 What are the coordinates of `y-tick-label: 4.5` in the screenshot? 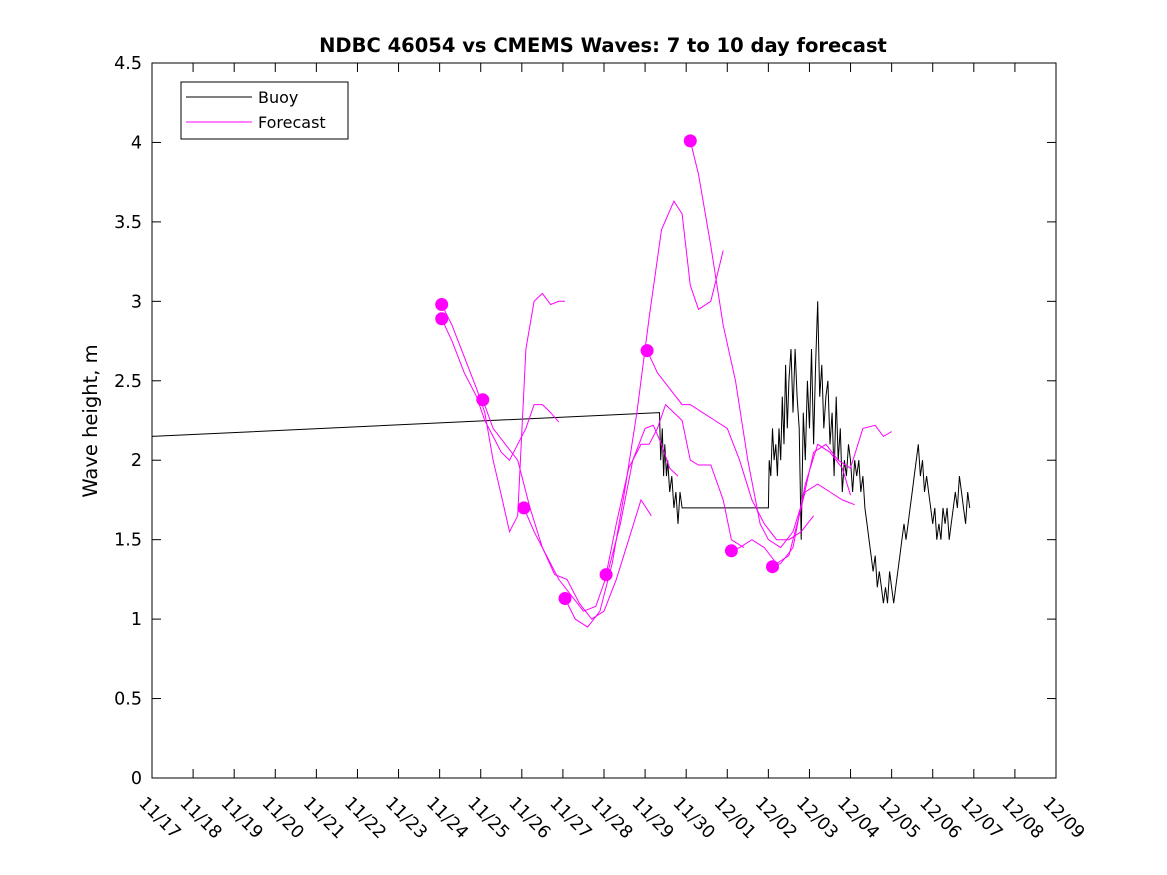 It's located at (128, 64).